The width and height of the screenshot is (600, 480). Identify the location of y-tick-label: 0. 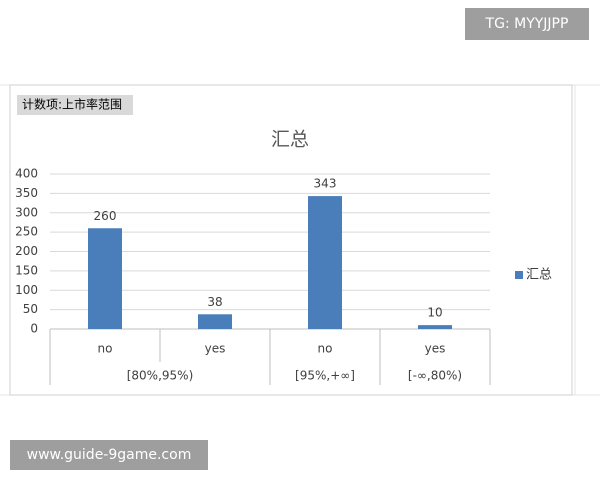
(34, 329).